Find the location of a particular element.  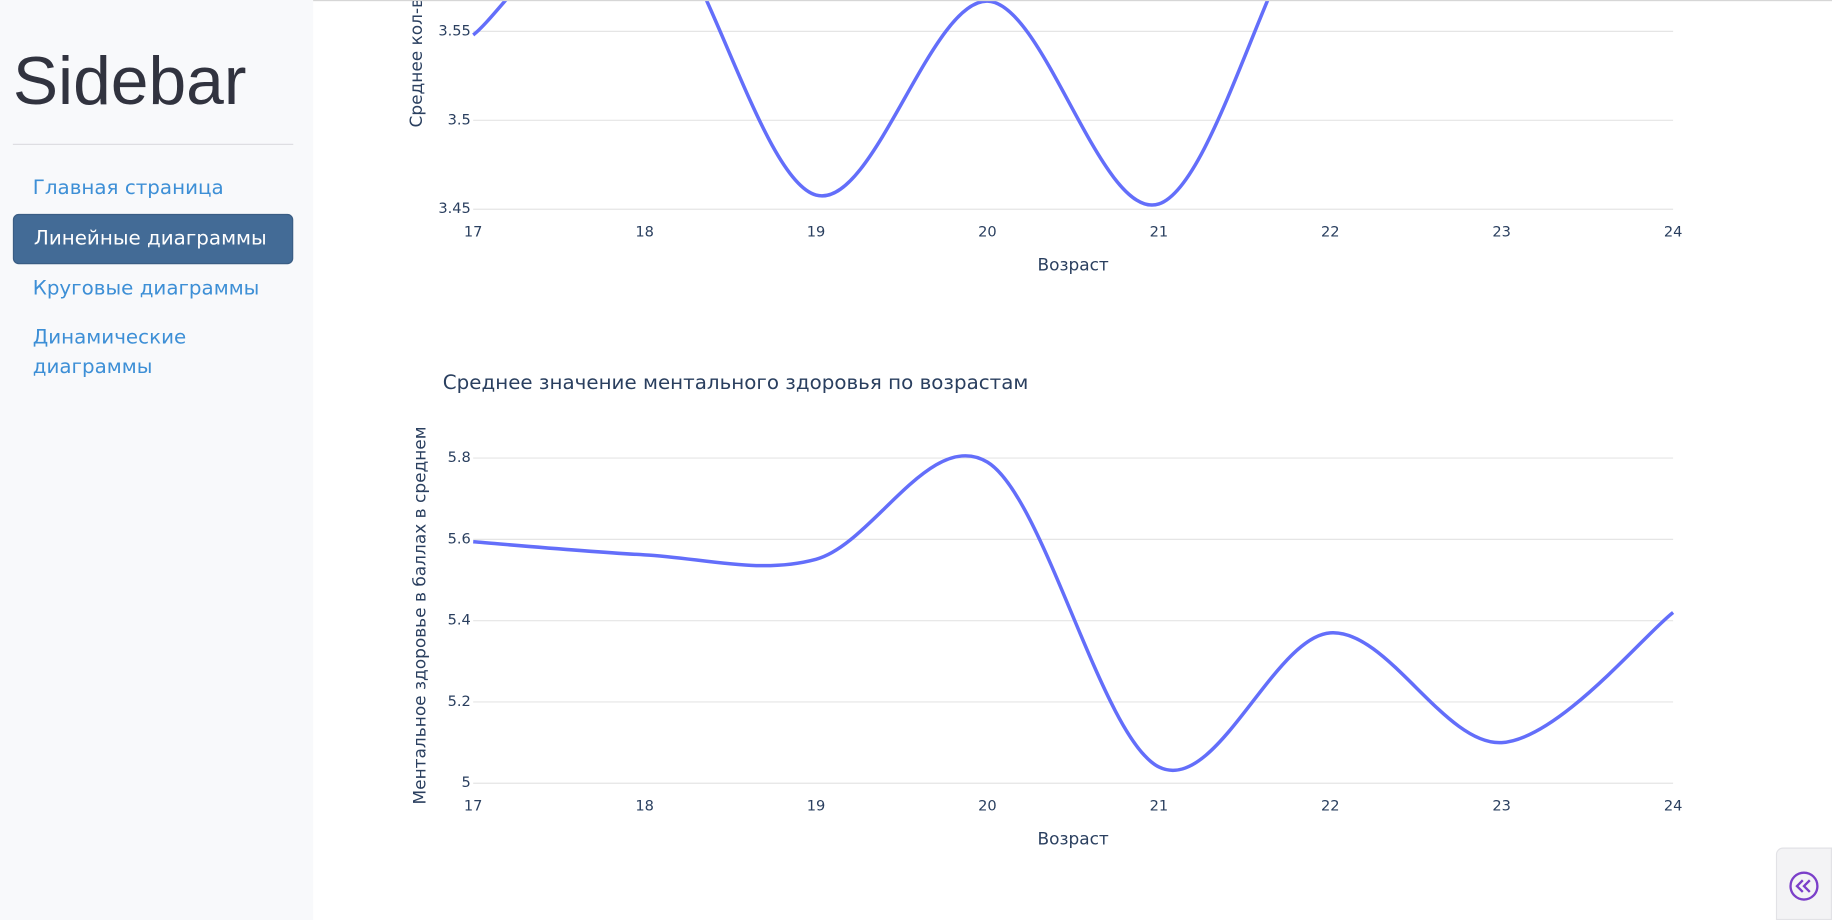

collapse-button is located at coordinates (1803, 883).